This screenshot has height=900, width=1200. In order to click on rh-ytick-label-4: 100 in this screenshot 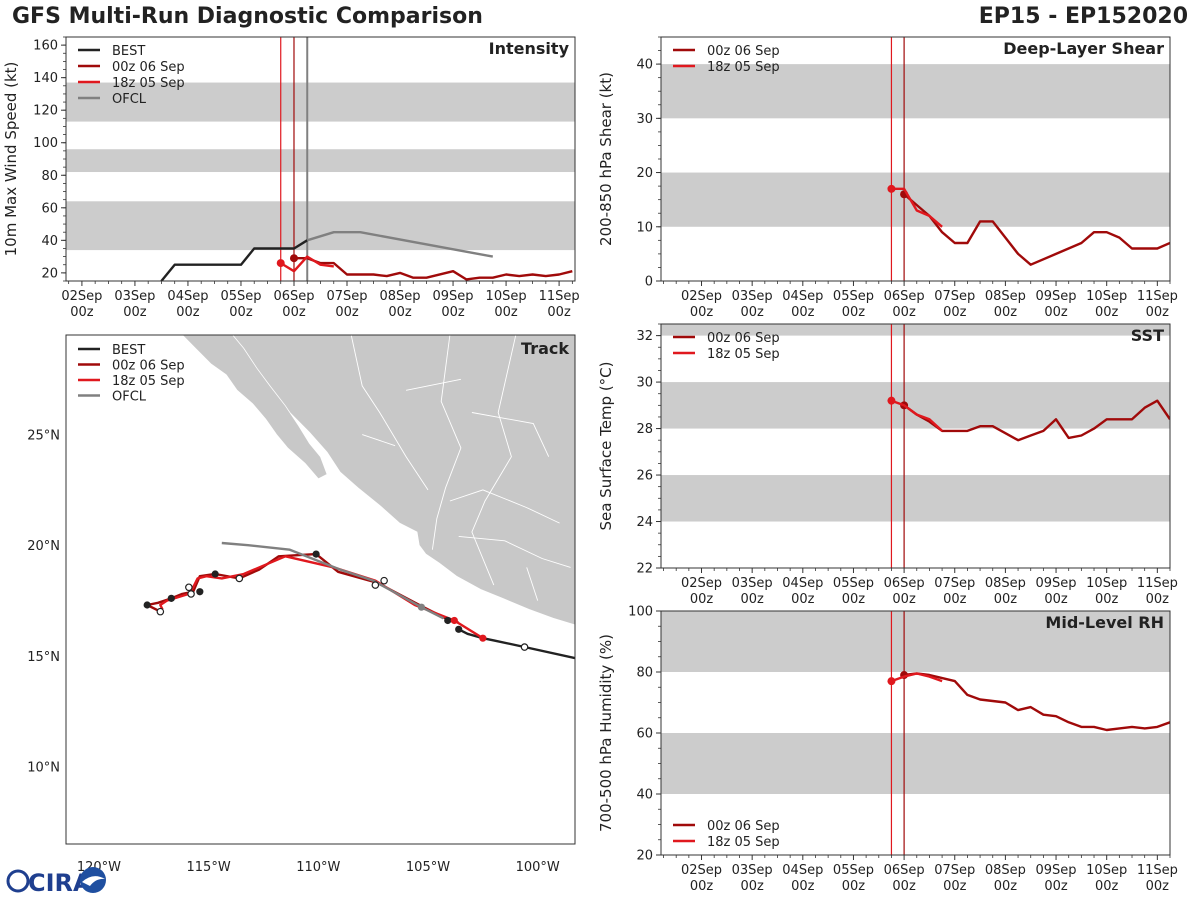, I will do `click(640, 612)`.